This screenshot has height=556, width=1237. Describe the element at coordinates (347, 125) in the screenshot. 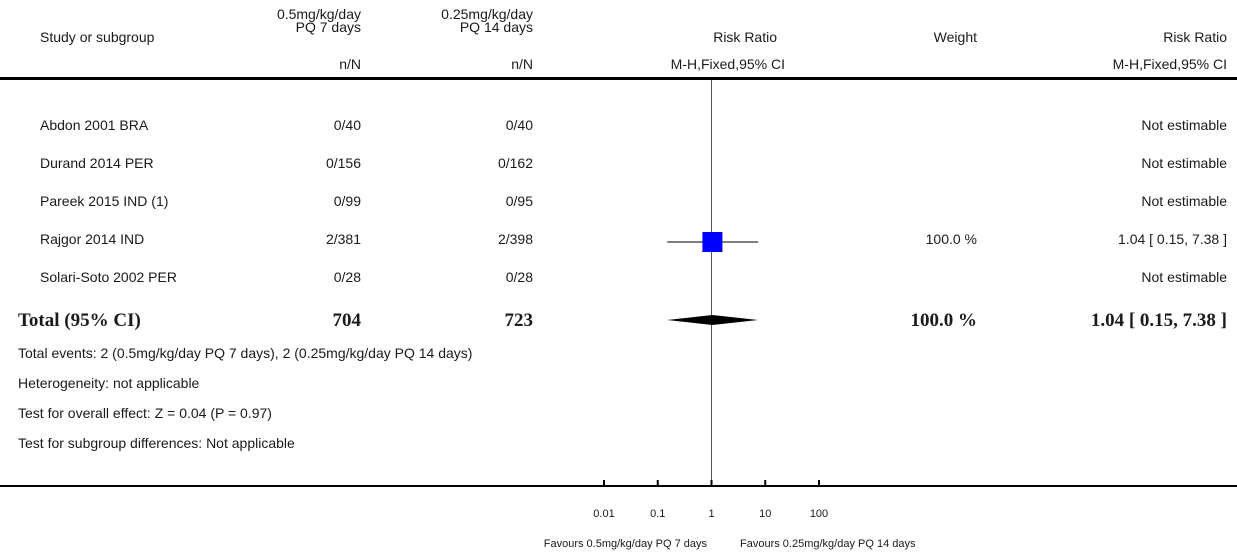

I see `study-g1: 0/40` at that location.